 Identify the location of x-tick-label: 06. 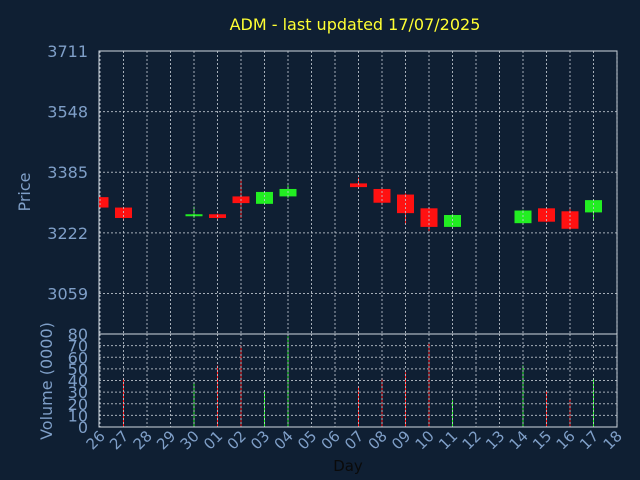
(331, 440).